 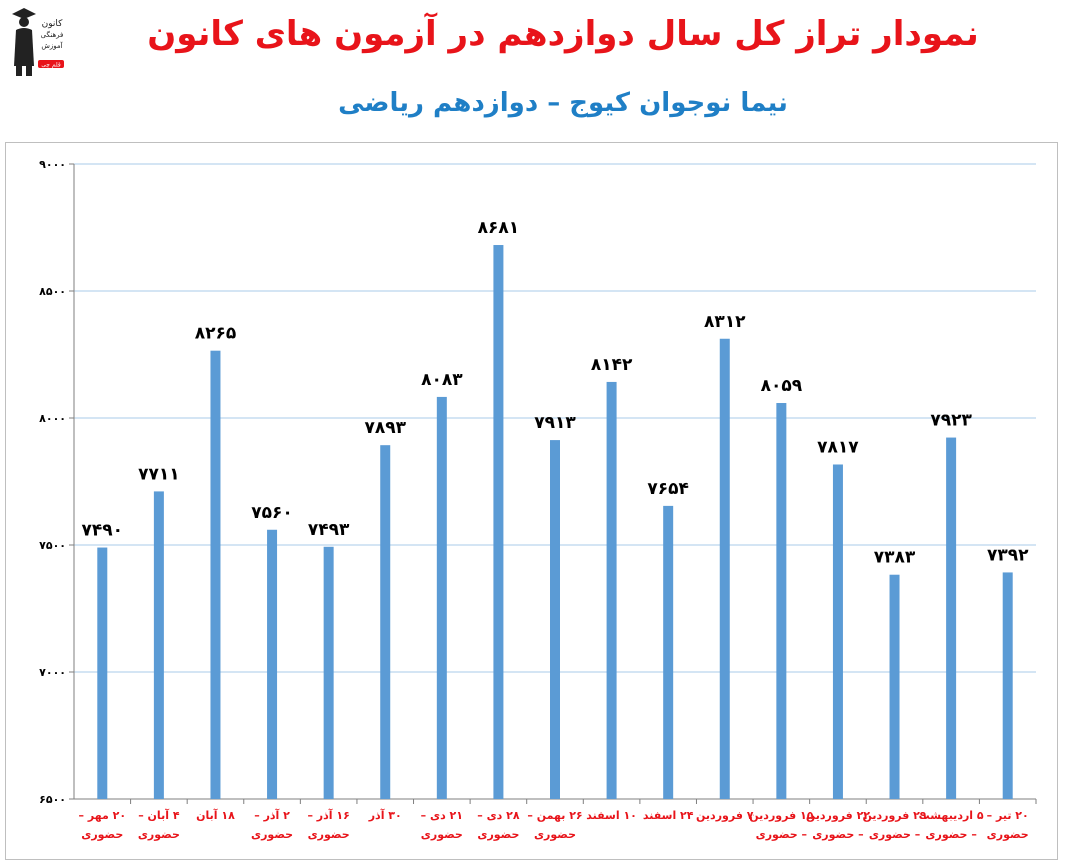 What do you see at coordinates (52, 672) in the screenshot?
I see `y-tick-label: ۷۰۰۰` at bounding box center [52, 672].